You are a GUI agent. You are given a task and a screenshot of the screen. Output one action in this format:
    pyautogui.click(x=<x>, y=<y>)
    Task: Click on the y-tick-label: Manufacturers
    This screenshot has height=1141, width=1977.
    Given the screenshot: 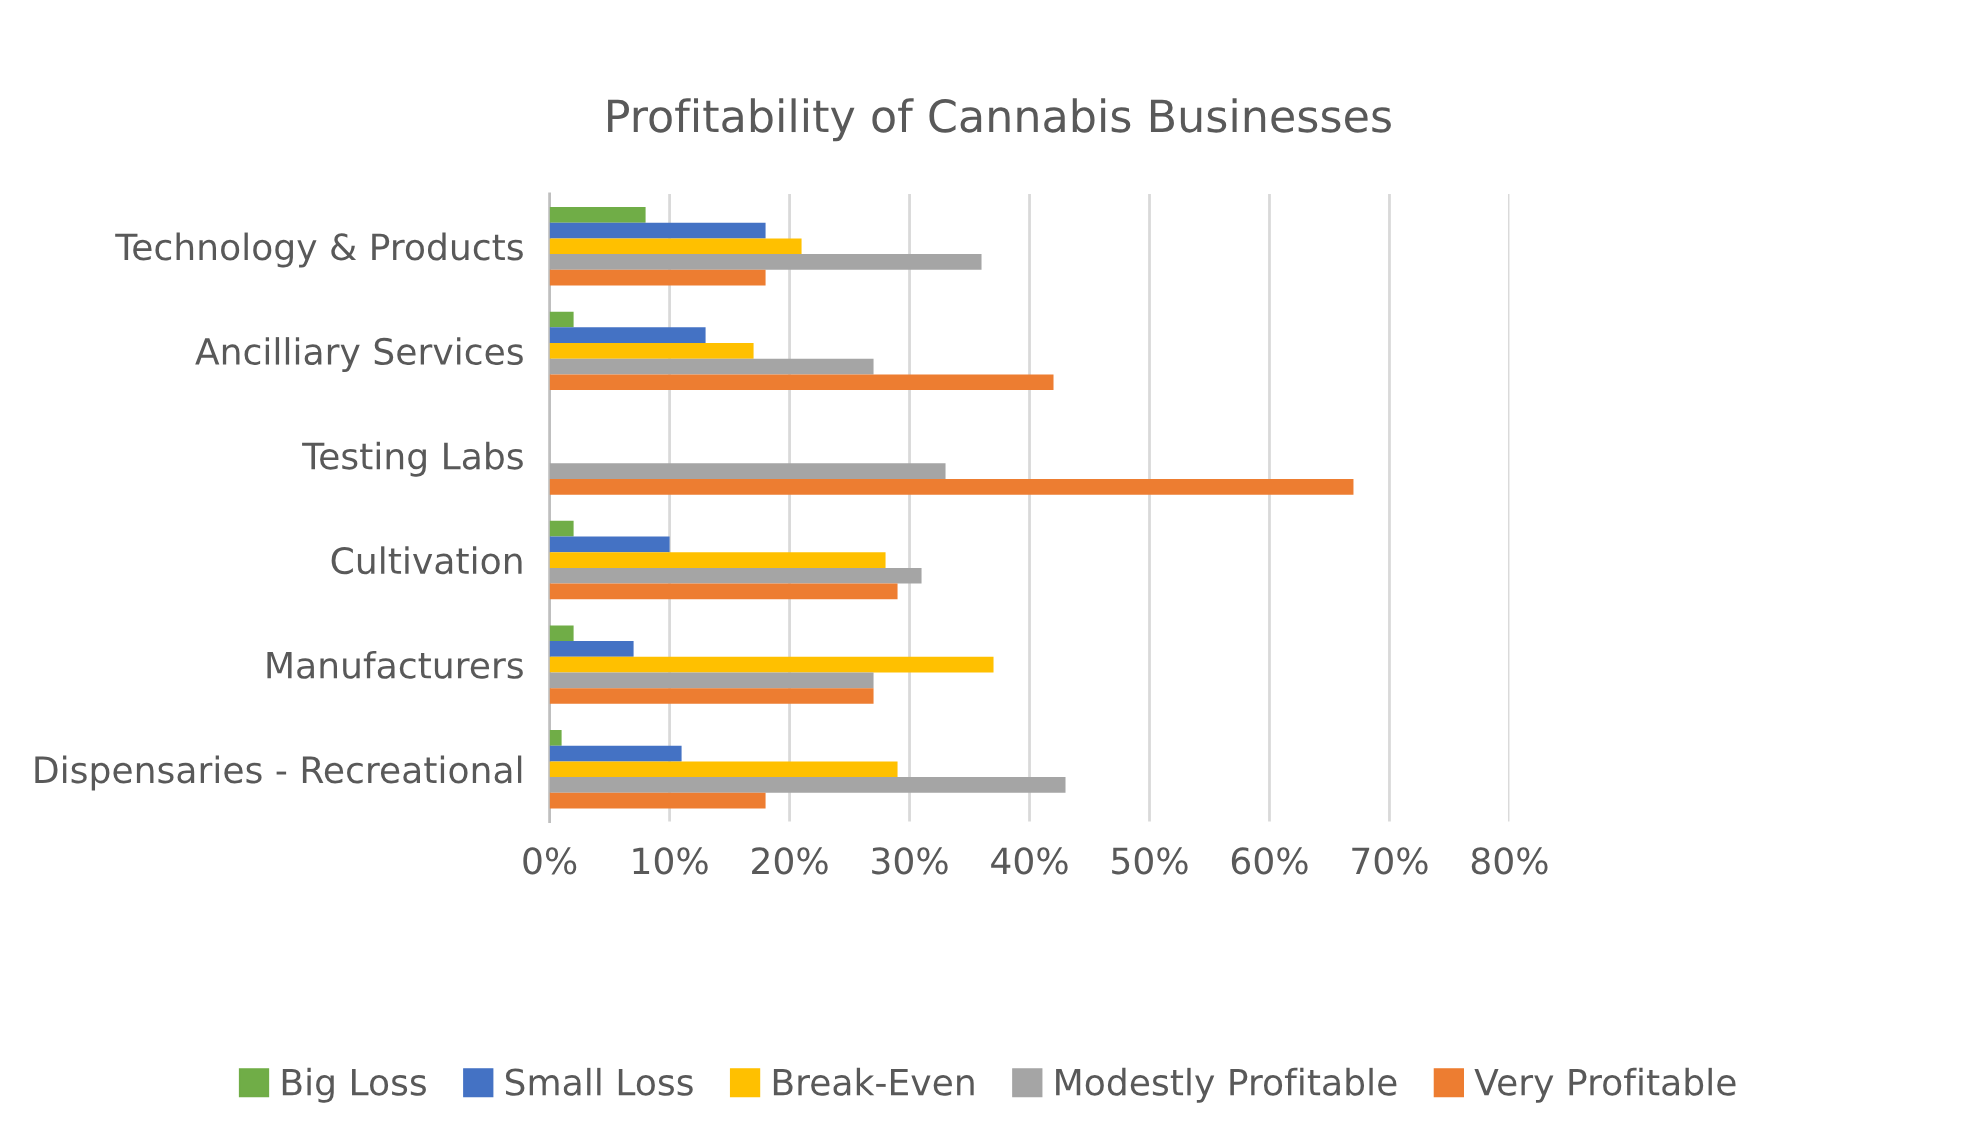 What is the action you would take?
    pyautogui.click(x=395, y=664)
    